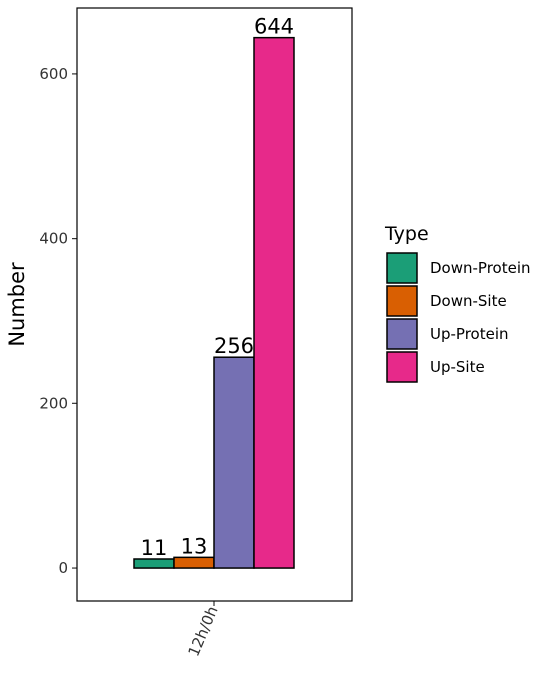 The image size is (550, 677). I want to click on y-axis-ticks: 0 200 400 600, so click(58, 321).